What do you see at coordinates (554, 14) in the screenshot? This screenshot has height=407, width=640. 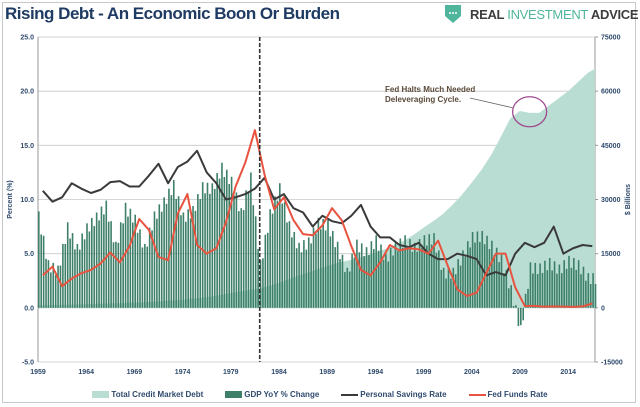 I see `logo-text: REAL INVESTMENT ADVICE` at bounding box center [554, 14].